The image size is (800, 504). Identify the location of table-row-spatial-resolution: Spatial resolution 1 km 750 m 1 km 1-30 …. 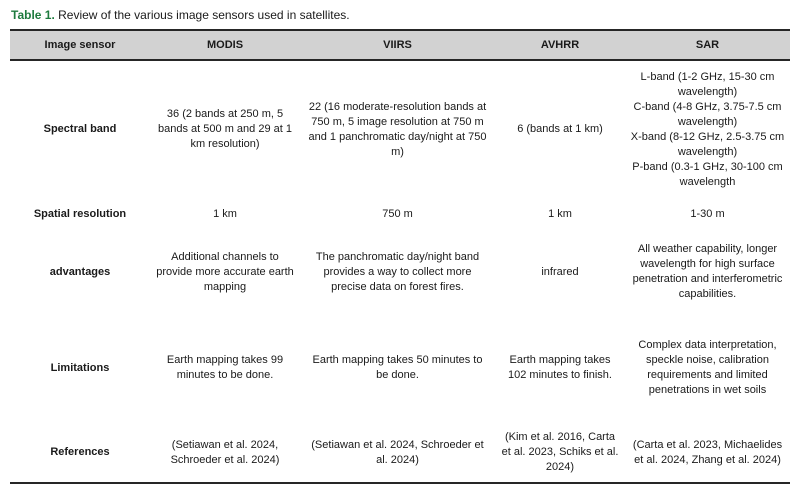
(400, 214).